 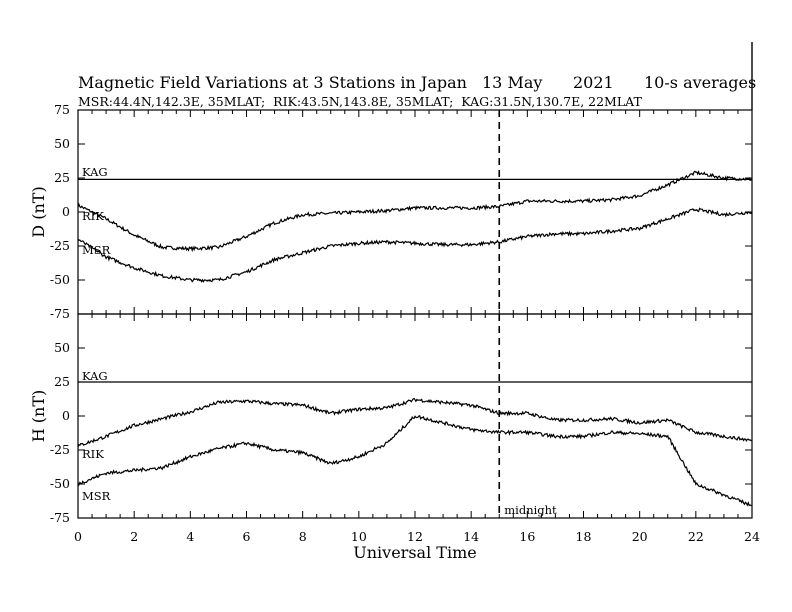 I want to click on panel-d-label-kag: KAG, so click(x=95, y=172).